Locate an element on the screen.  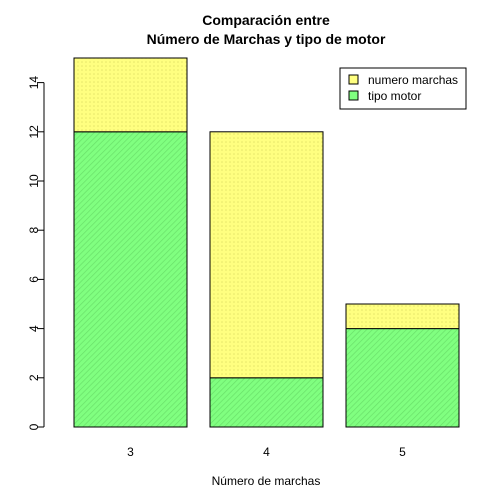
y-tick-label: 0 is located at coordinates (34, 426).